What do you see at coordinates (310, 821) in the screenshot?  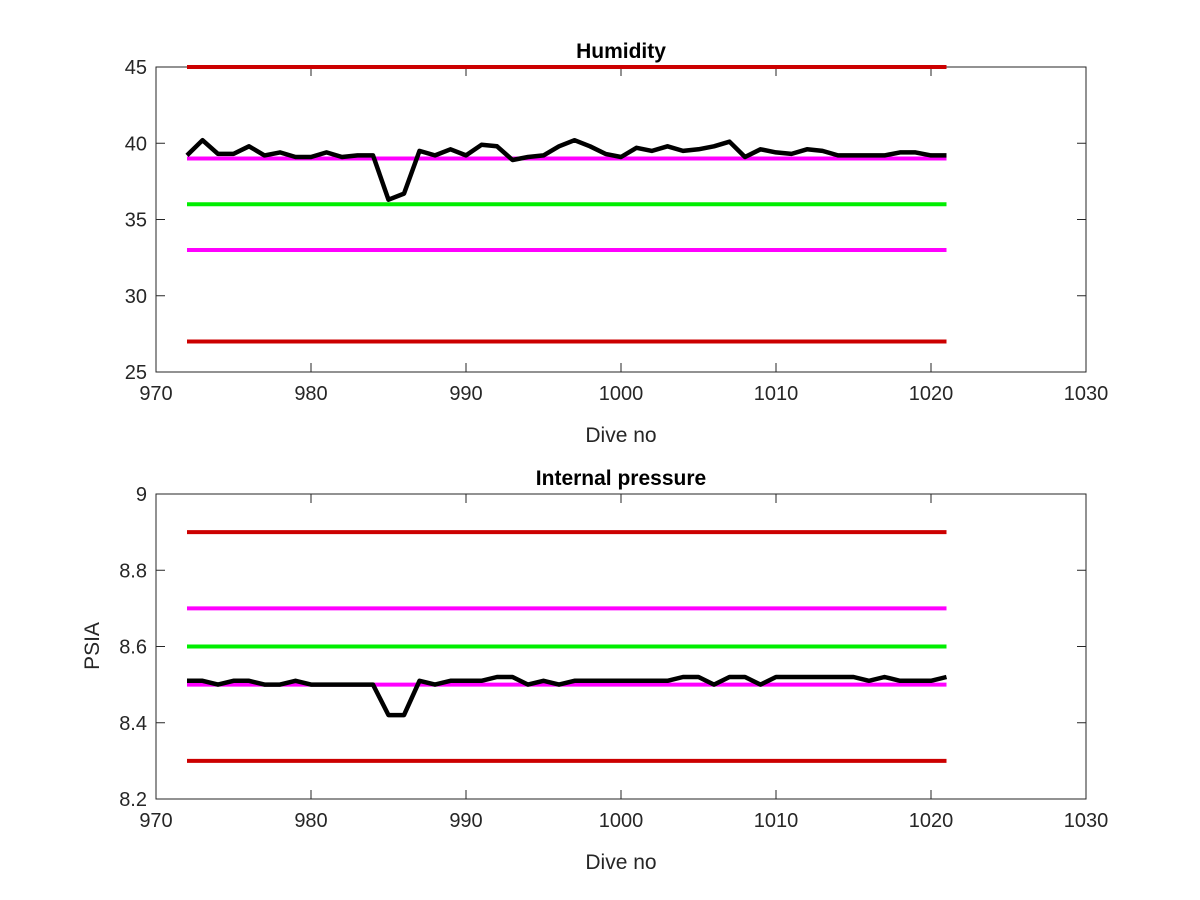 I see `pressure-x-tick-label: 980` at bounding box center [310, 821].